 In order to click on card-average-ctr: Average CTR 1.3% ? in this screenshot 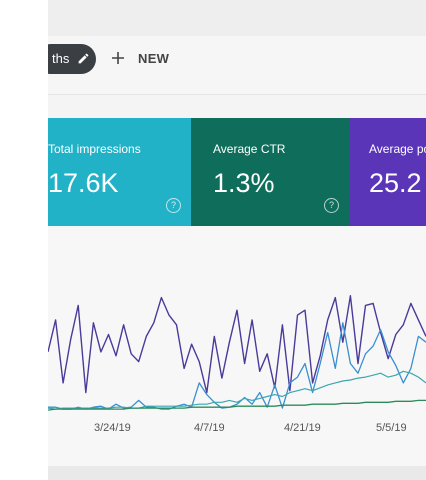, I will do `click(270, 172)`.